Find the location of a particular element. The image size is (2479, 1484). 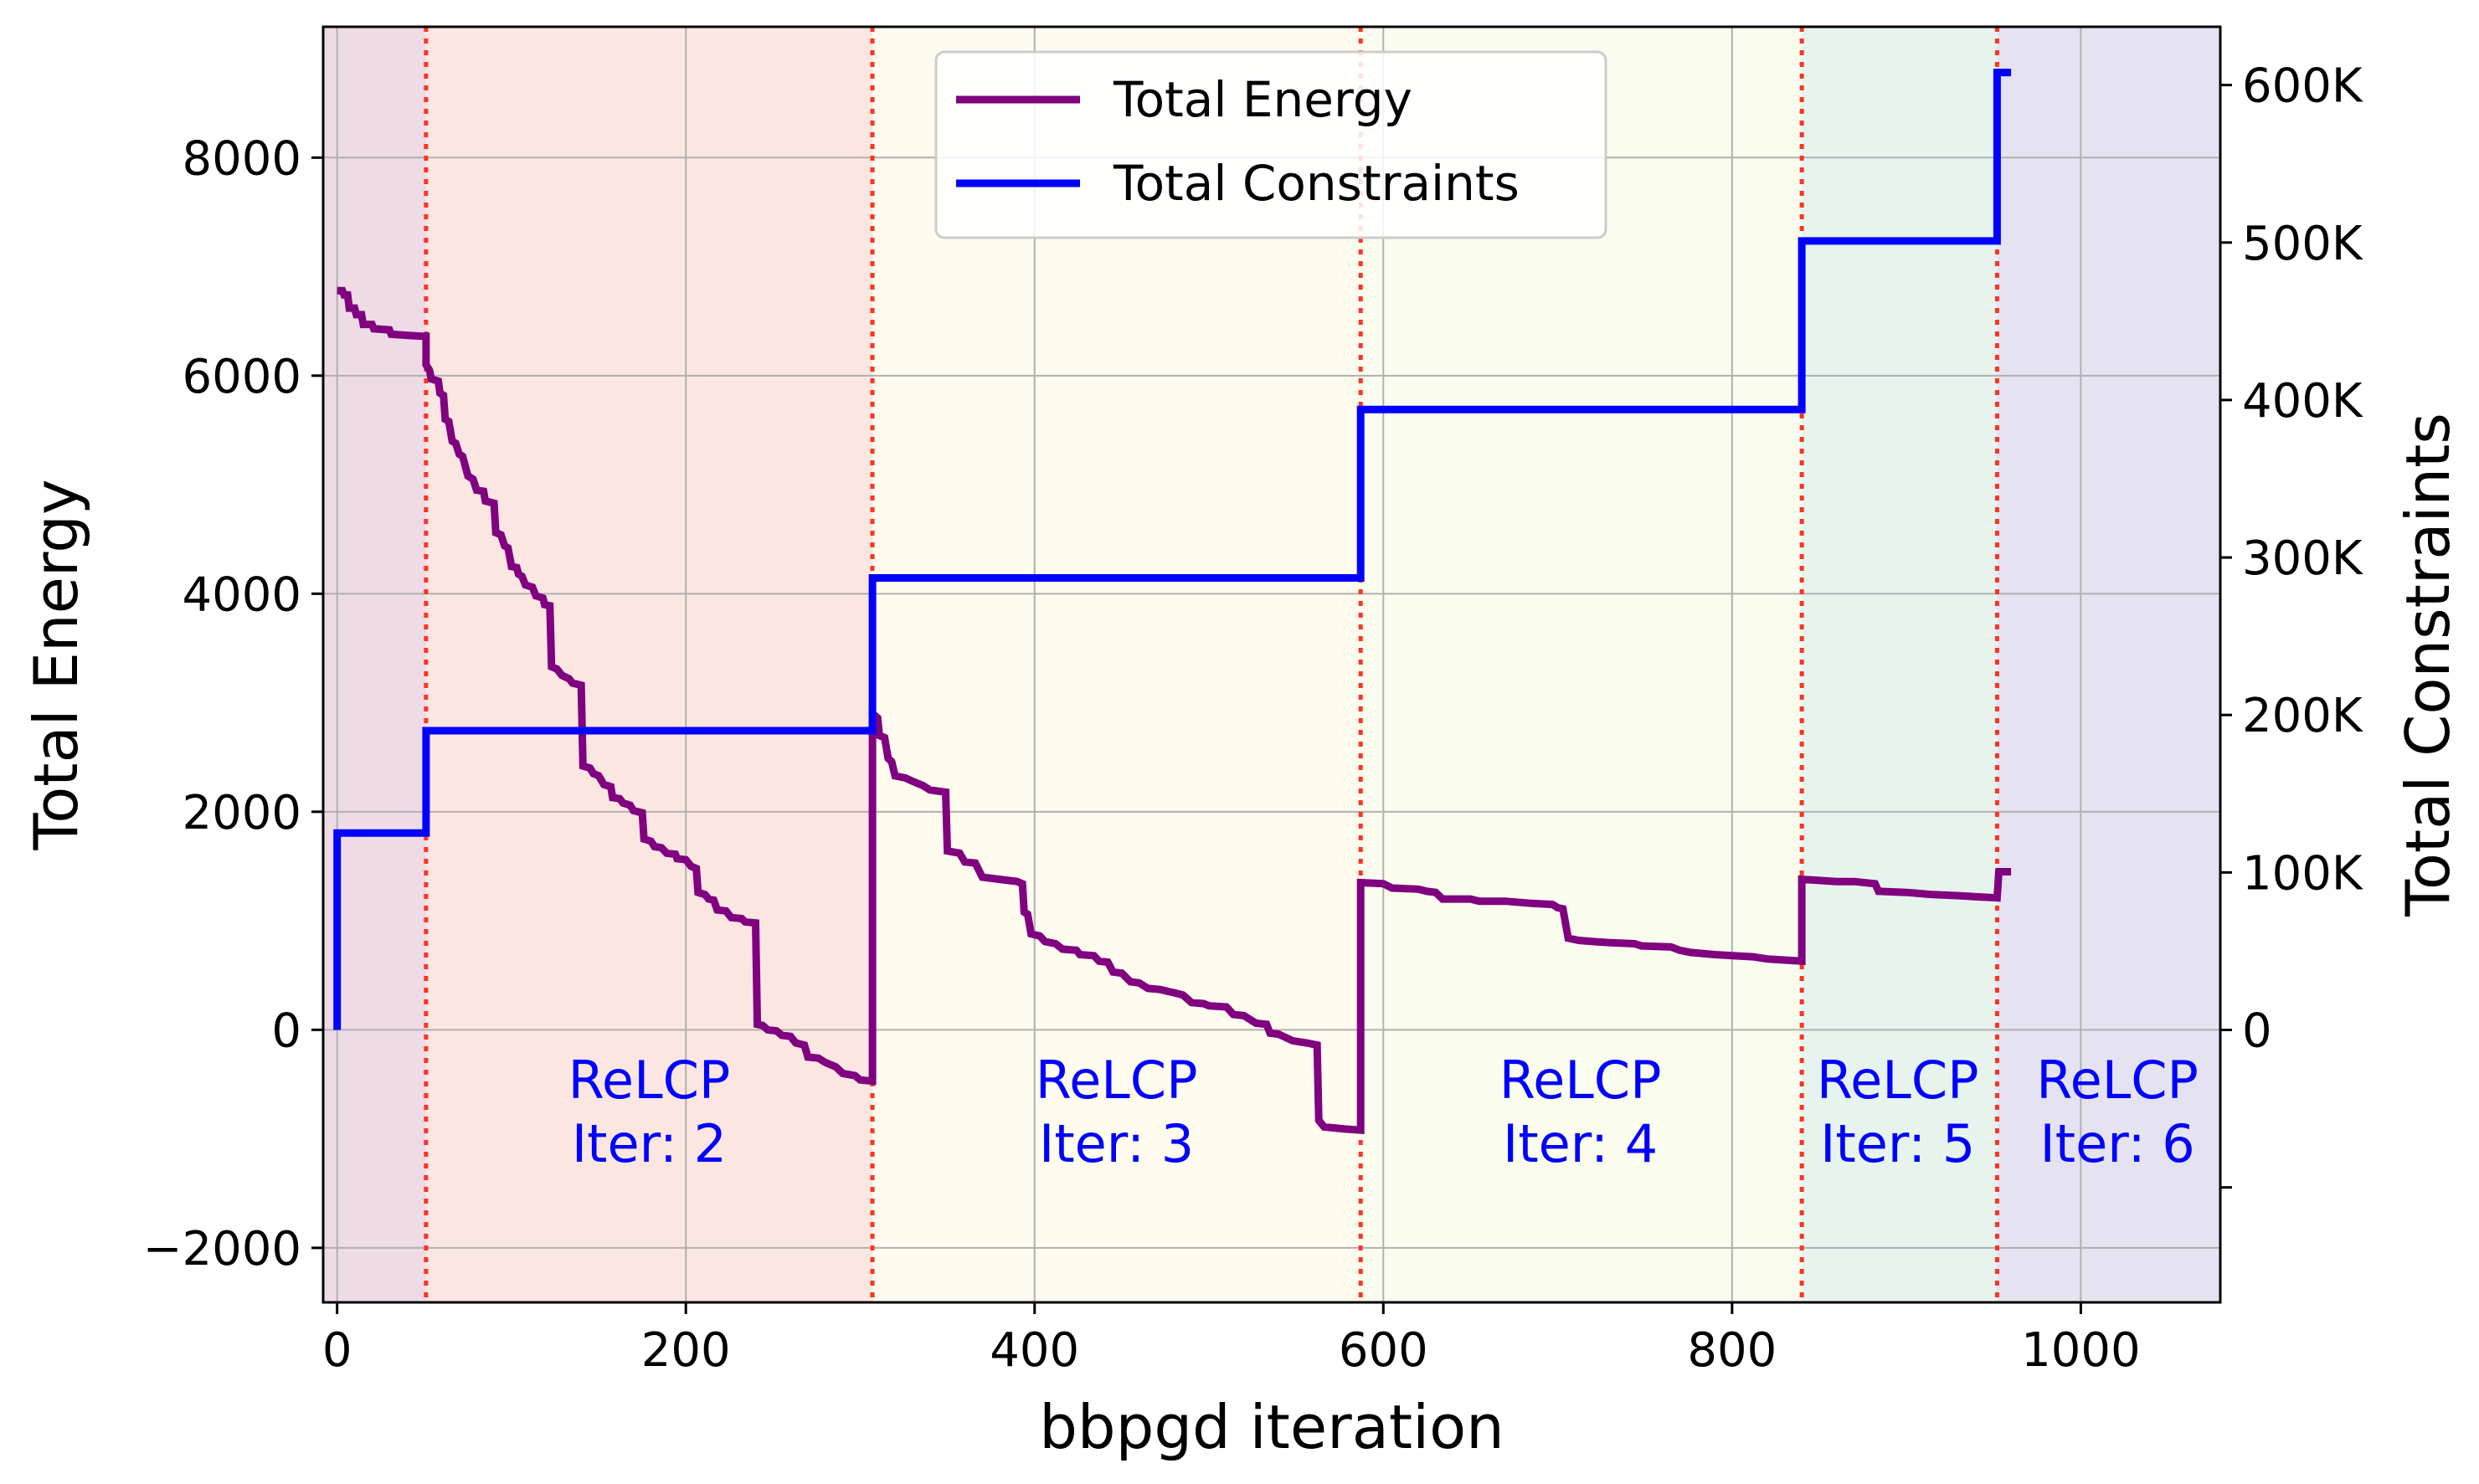

legend: Total Energy Total Constraints is located at coordinates (1270, 144).